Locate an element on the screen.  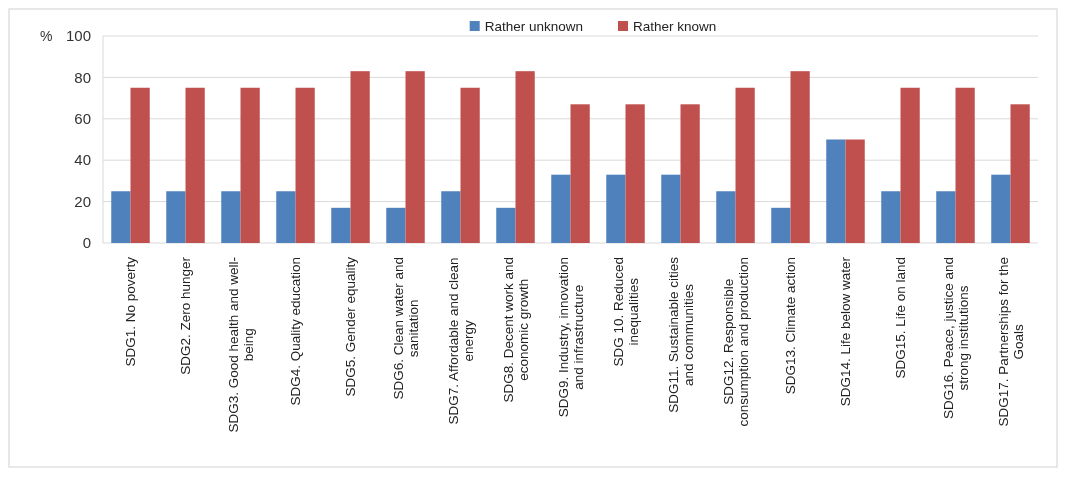
x-tick-label: SDG6. Clean water and sanitation is located at coordinates (405, 328).